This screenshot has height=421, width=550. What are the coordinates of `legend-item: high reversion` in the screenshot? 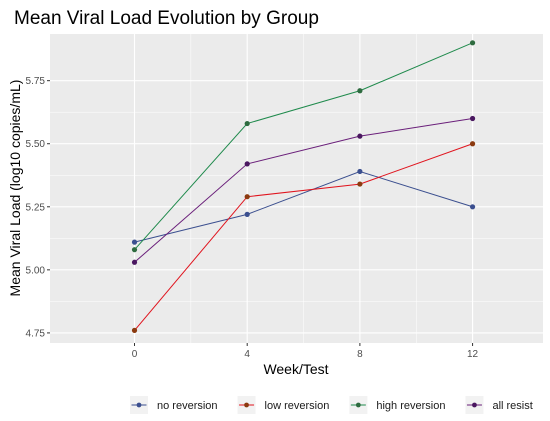 It's located at (397, 405).